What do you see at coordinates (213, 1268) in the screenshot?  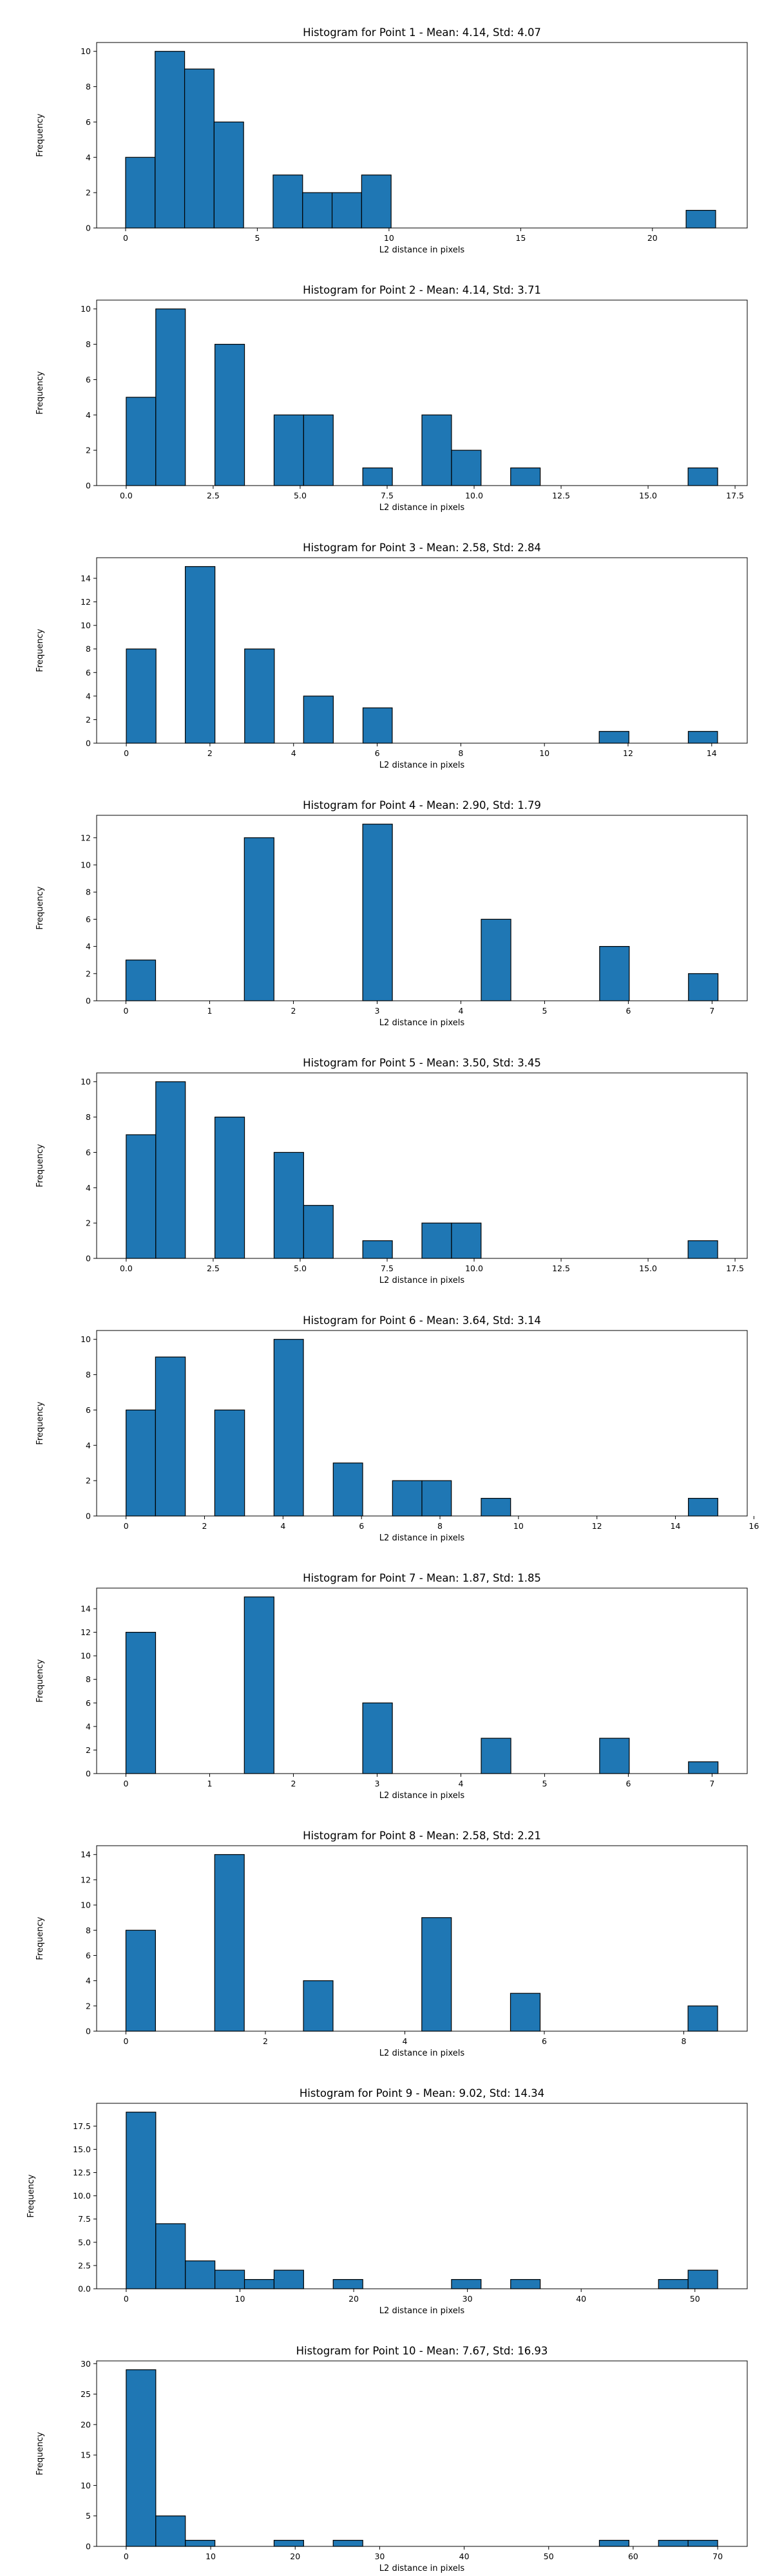 I see `x-tick-label: 2.5` at bounding box center [213, 1268].